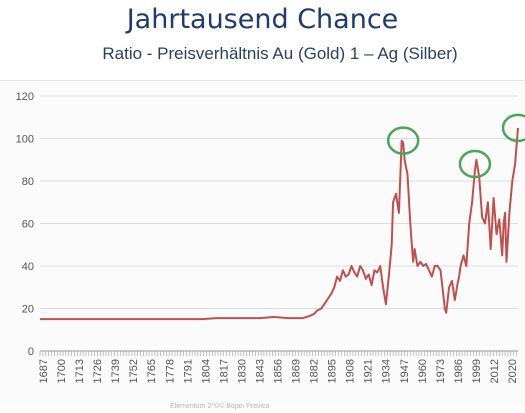 Image resolution: width=525 pixels, height=413 pixels. What do you see at coordinates (116, 371) in the screenshot?
I see `x-tick-label: 1739` at bounding box center [116, 371].